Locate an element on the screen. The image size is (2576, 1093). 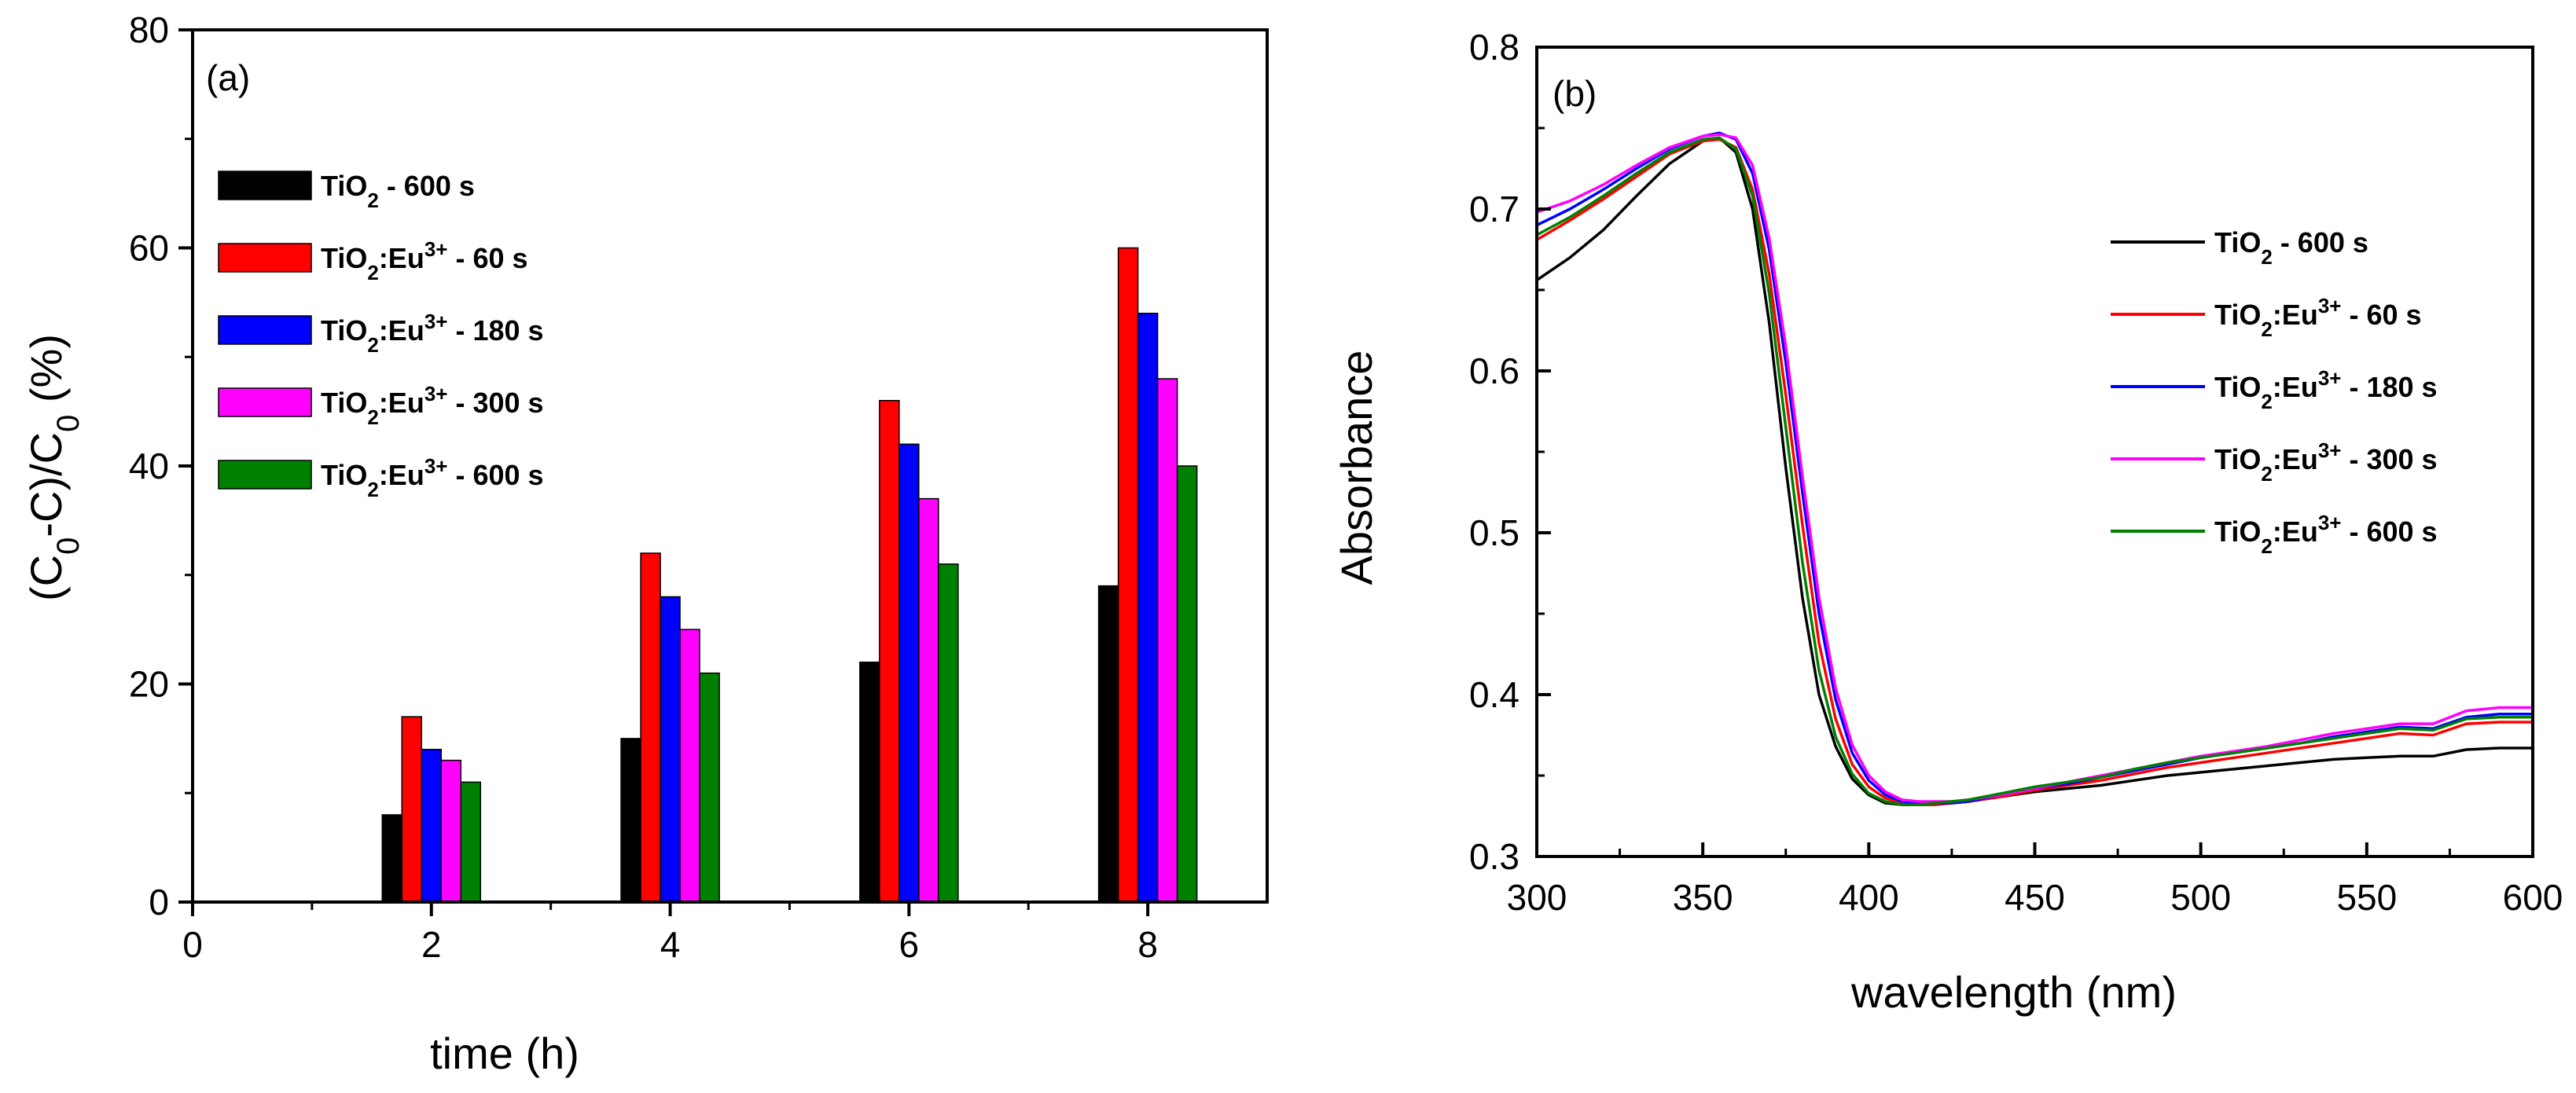
bar-t8-series0 is located at coordinates (1108, 744).